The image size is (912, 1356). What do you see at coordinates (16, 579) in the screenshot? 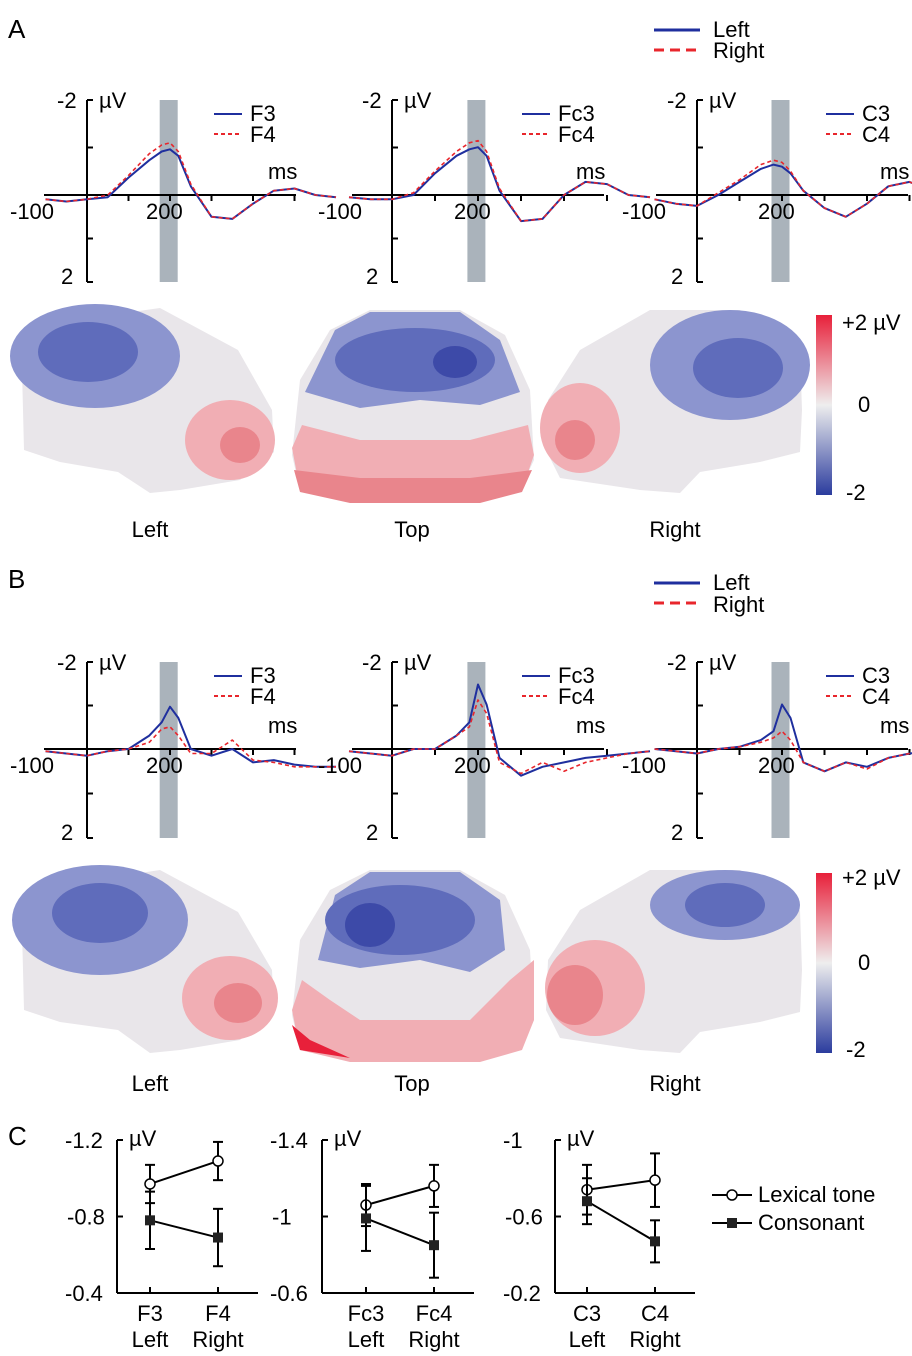
I see `panel-letter: B` at bounding box center [16, 579].